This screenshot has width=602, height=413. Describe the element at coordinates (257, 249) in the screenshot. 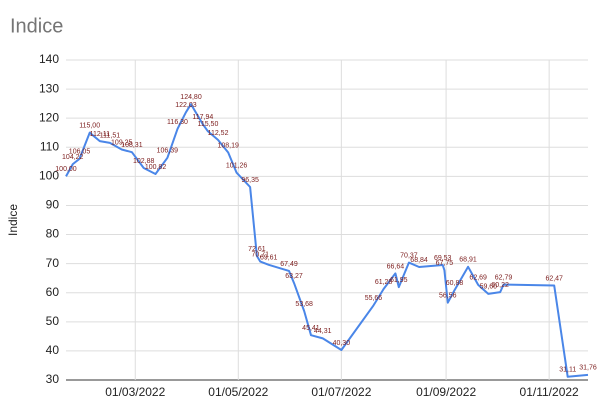

I see `value-label: 72,61` at that location.